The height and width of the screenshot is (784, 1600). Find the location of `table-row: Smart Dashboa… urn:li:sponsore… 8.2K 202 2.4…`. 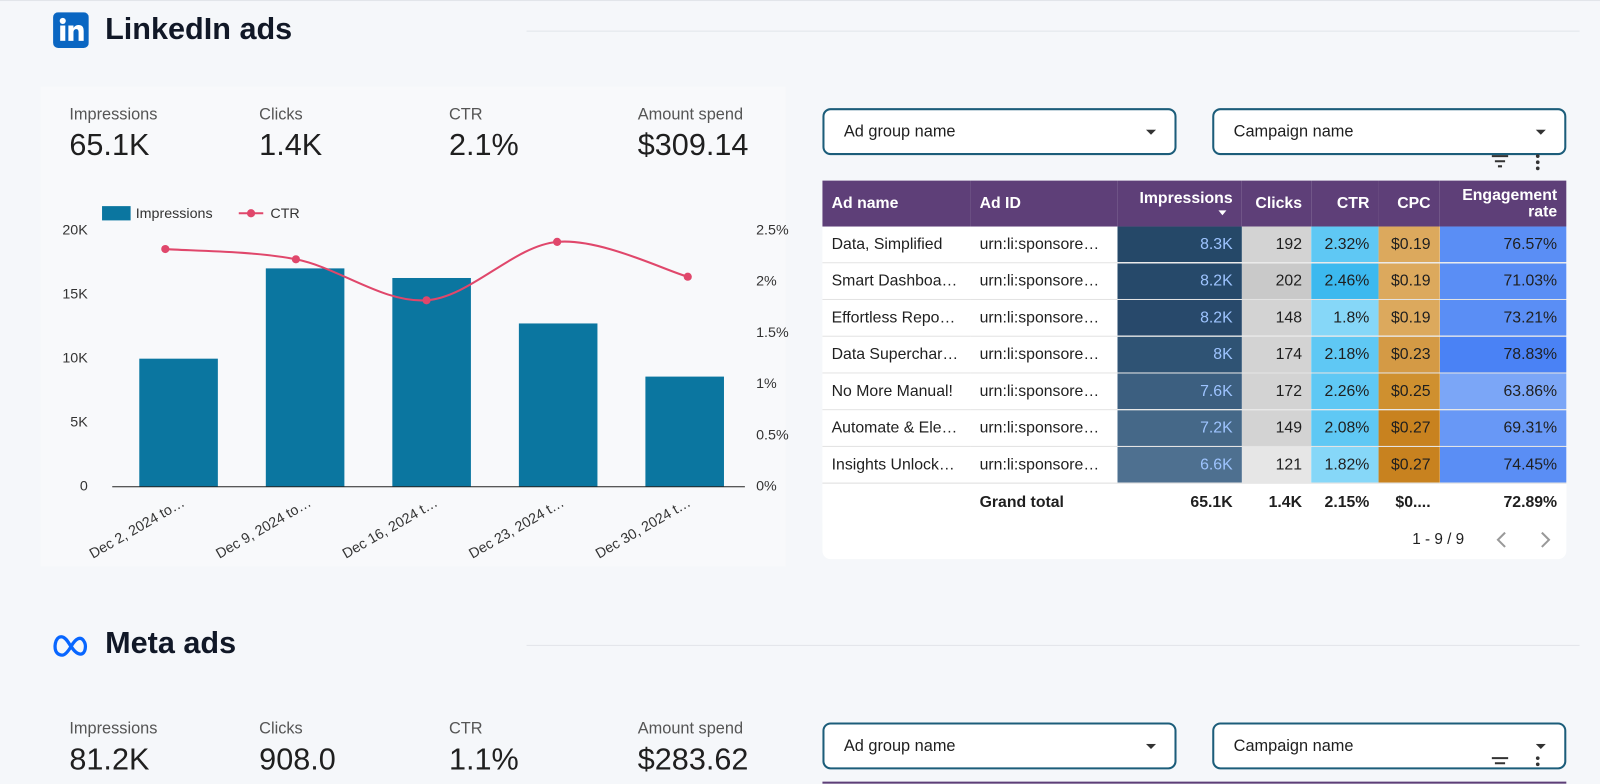

table-row: Smart Dashboa… urn:li:sponsore… 8.2K 202 2.4… is located at coordinates (1194, 281).